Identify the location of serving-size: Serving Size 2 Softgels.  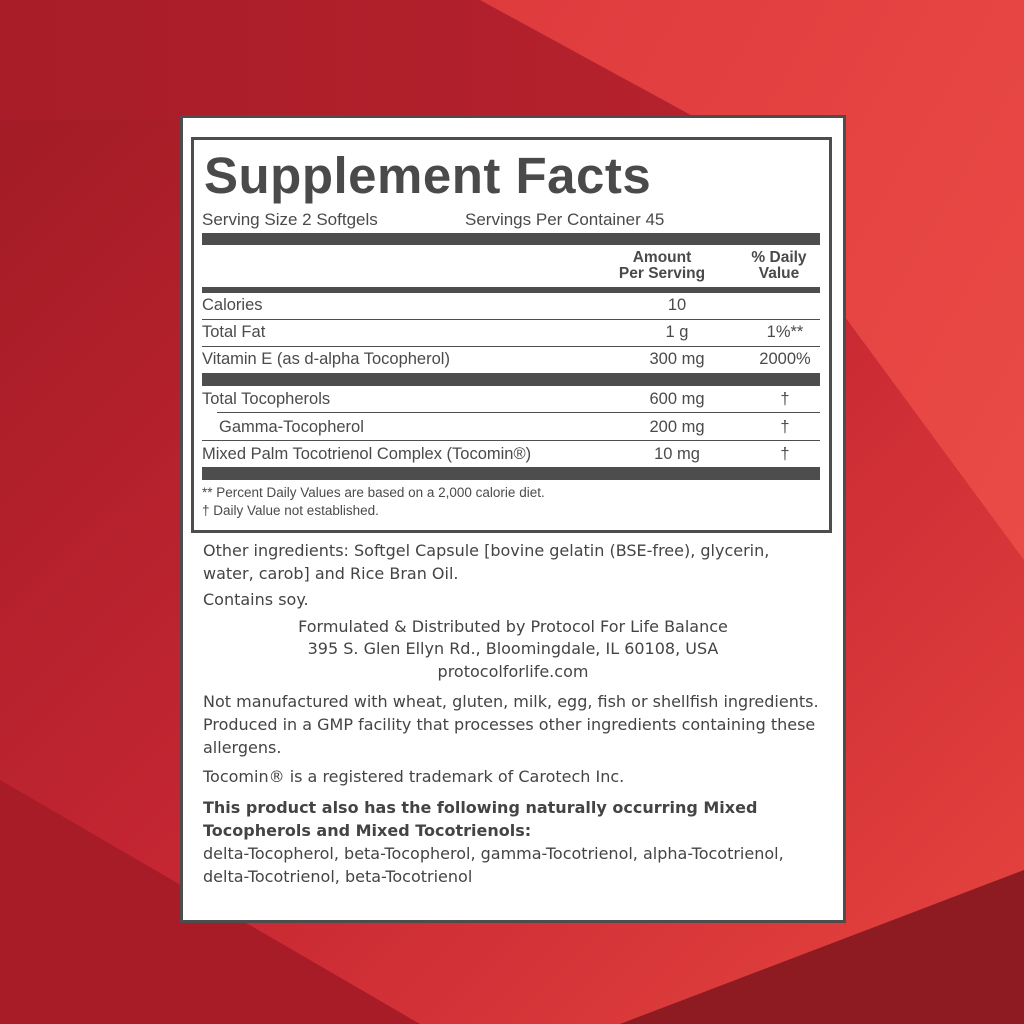
(290, 219).